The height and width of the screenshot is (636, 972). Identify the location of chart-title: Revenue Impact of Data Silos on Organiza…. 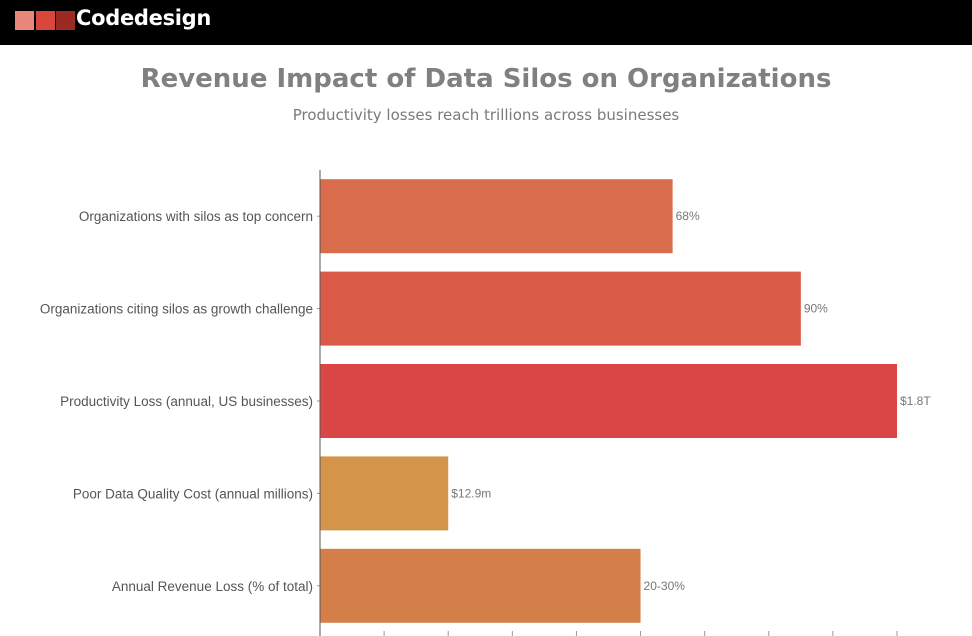
(486, 79).